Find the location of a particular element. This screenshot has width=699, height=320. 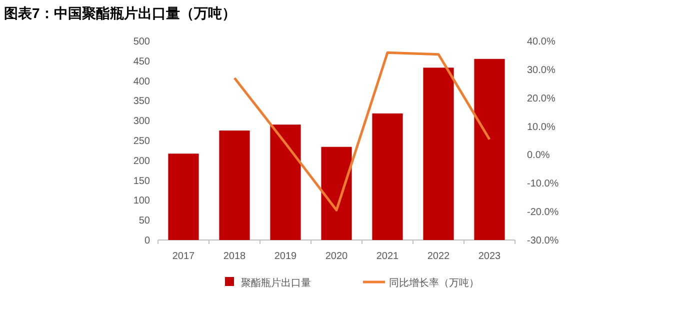

x-tick-label: 2017 is located at coordinates (184, 256).